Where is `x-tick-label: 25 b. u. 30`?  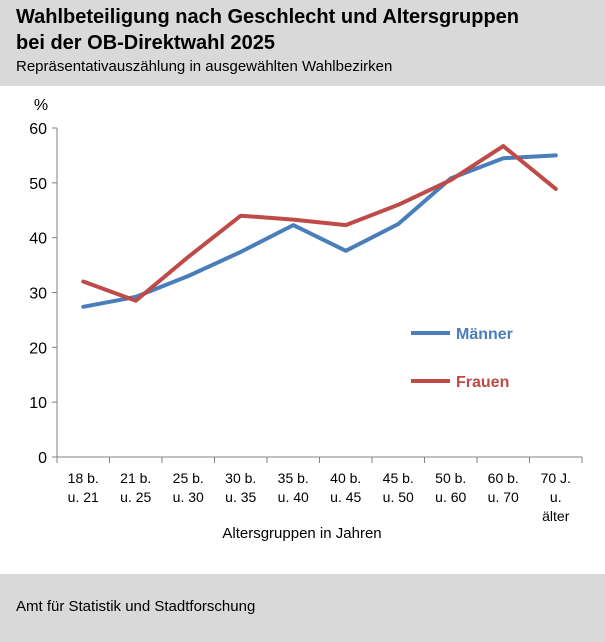
x-tick-label: 25 b. u. 30 is located at coordinates (188, 487).